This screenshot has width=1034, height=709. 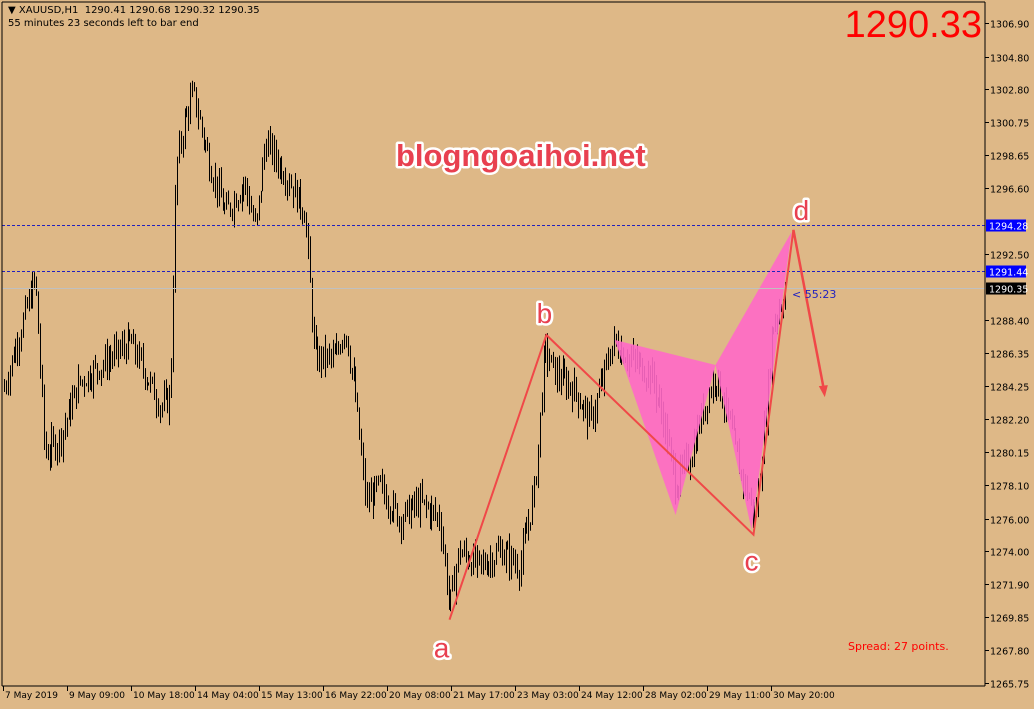 What do you see at coordinates (545, 313) in the screenshot?
I see `wave-label-b: b` at bounding box center [545, 313].